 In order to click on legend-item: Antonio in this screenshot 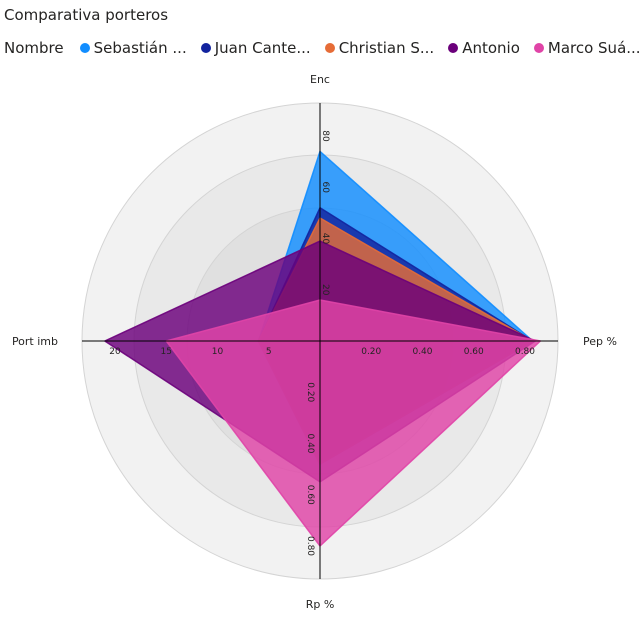, I will do `click(484, 48)`.